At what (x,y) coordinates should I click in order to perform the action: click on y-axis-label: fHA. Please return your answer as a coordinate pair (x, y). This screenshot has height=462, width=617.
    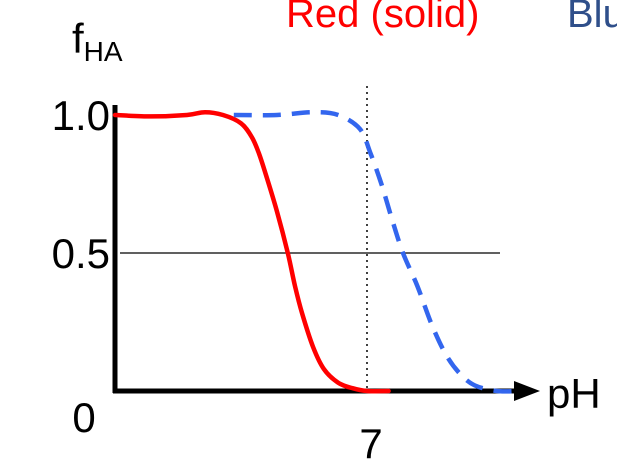
    Looking at the image, I should click on (97, 41).